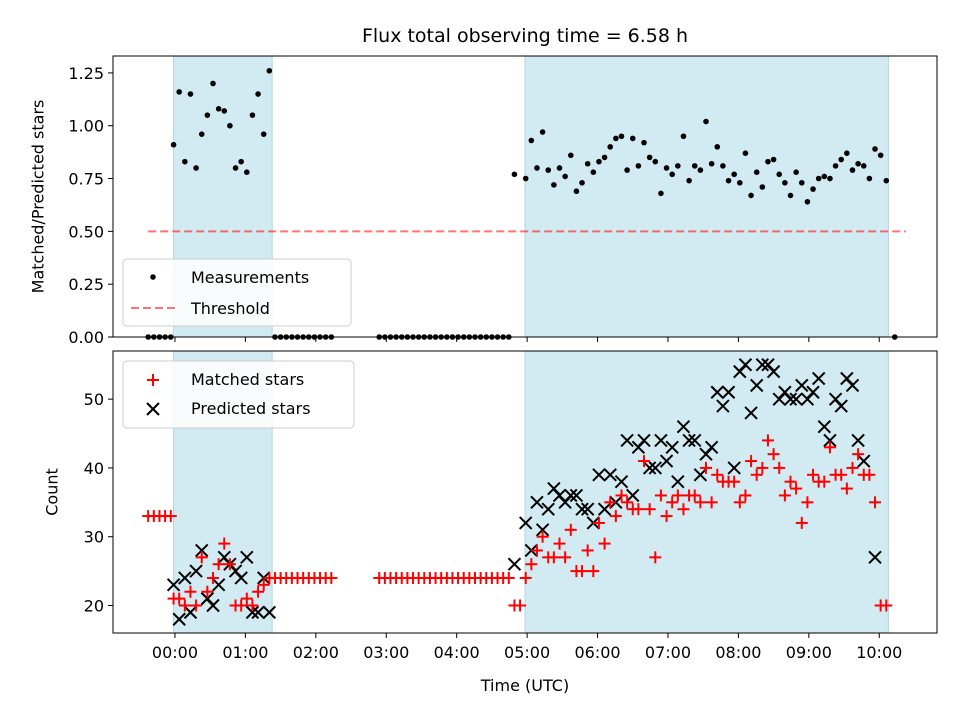 Image resolution: width=960 pixels, height=720 pixels. What do you see at coordinates (94, 468) in the screenshot?
I see `y-tick-label: 40` at bounding box center [94, 468].